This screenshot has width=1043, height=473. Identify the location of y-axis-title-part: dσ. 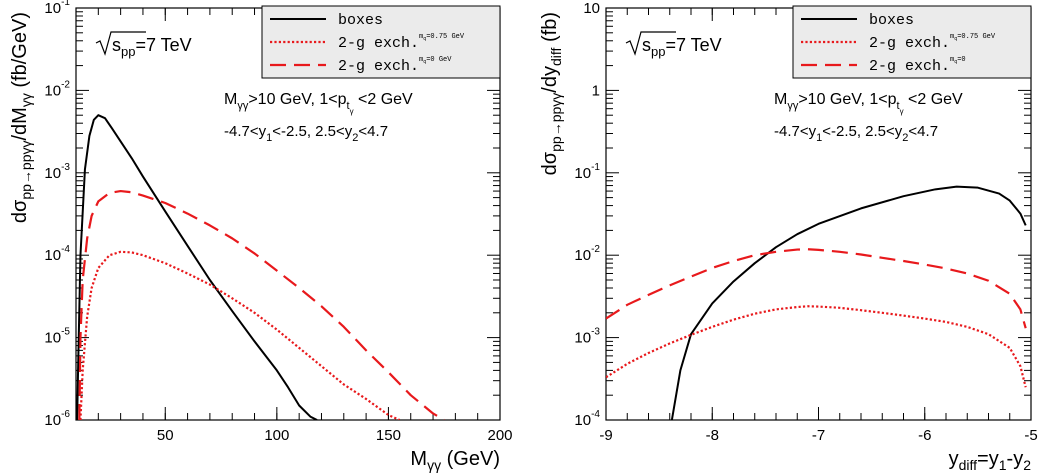
(550, 163).